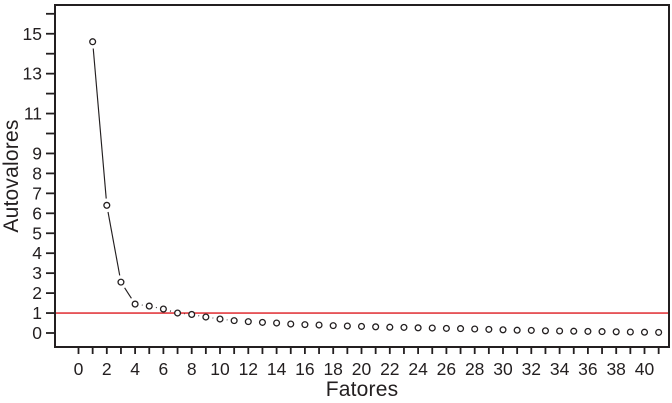 The image size is (672, 403). Describe the element at coordinates (503, 369) in the screenshot. I see `x-tick-label: 30` at that location.